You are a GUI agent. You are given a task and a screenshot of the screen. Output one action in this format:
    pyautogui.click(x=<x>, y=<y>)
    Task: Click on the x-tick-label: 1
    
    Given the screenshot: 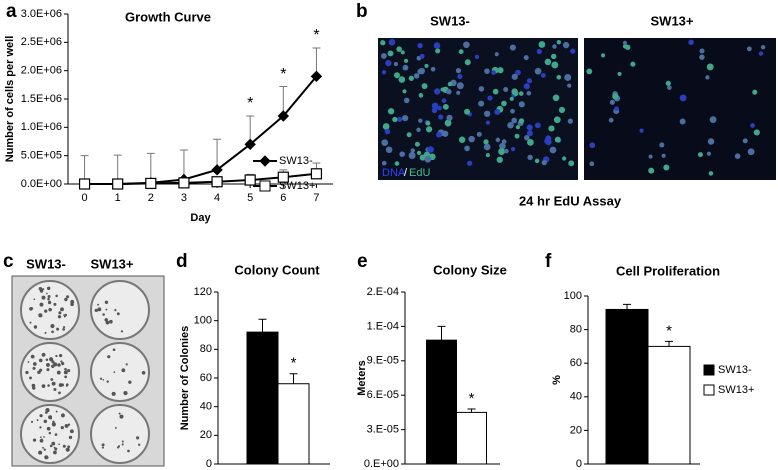 What is the action you would take?
    pyautogui.click(x=118, y=198)
    